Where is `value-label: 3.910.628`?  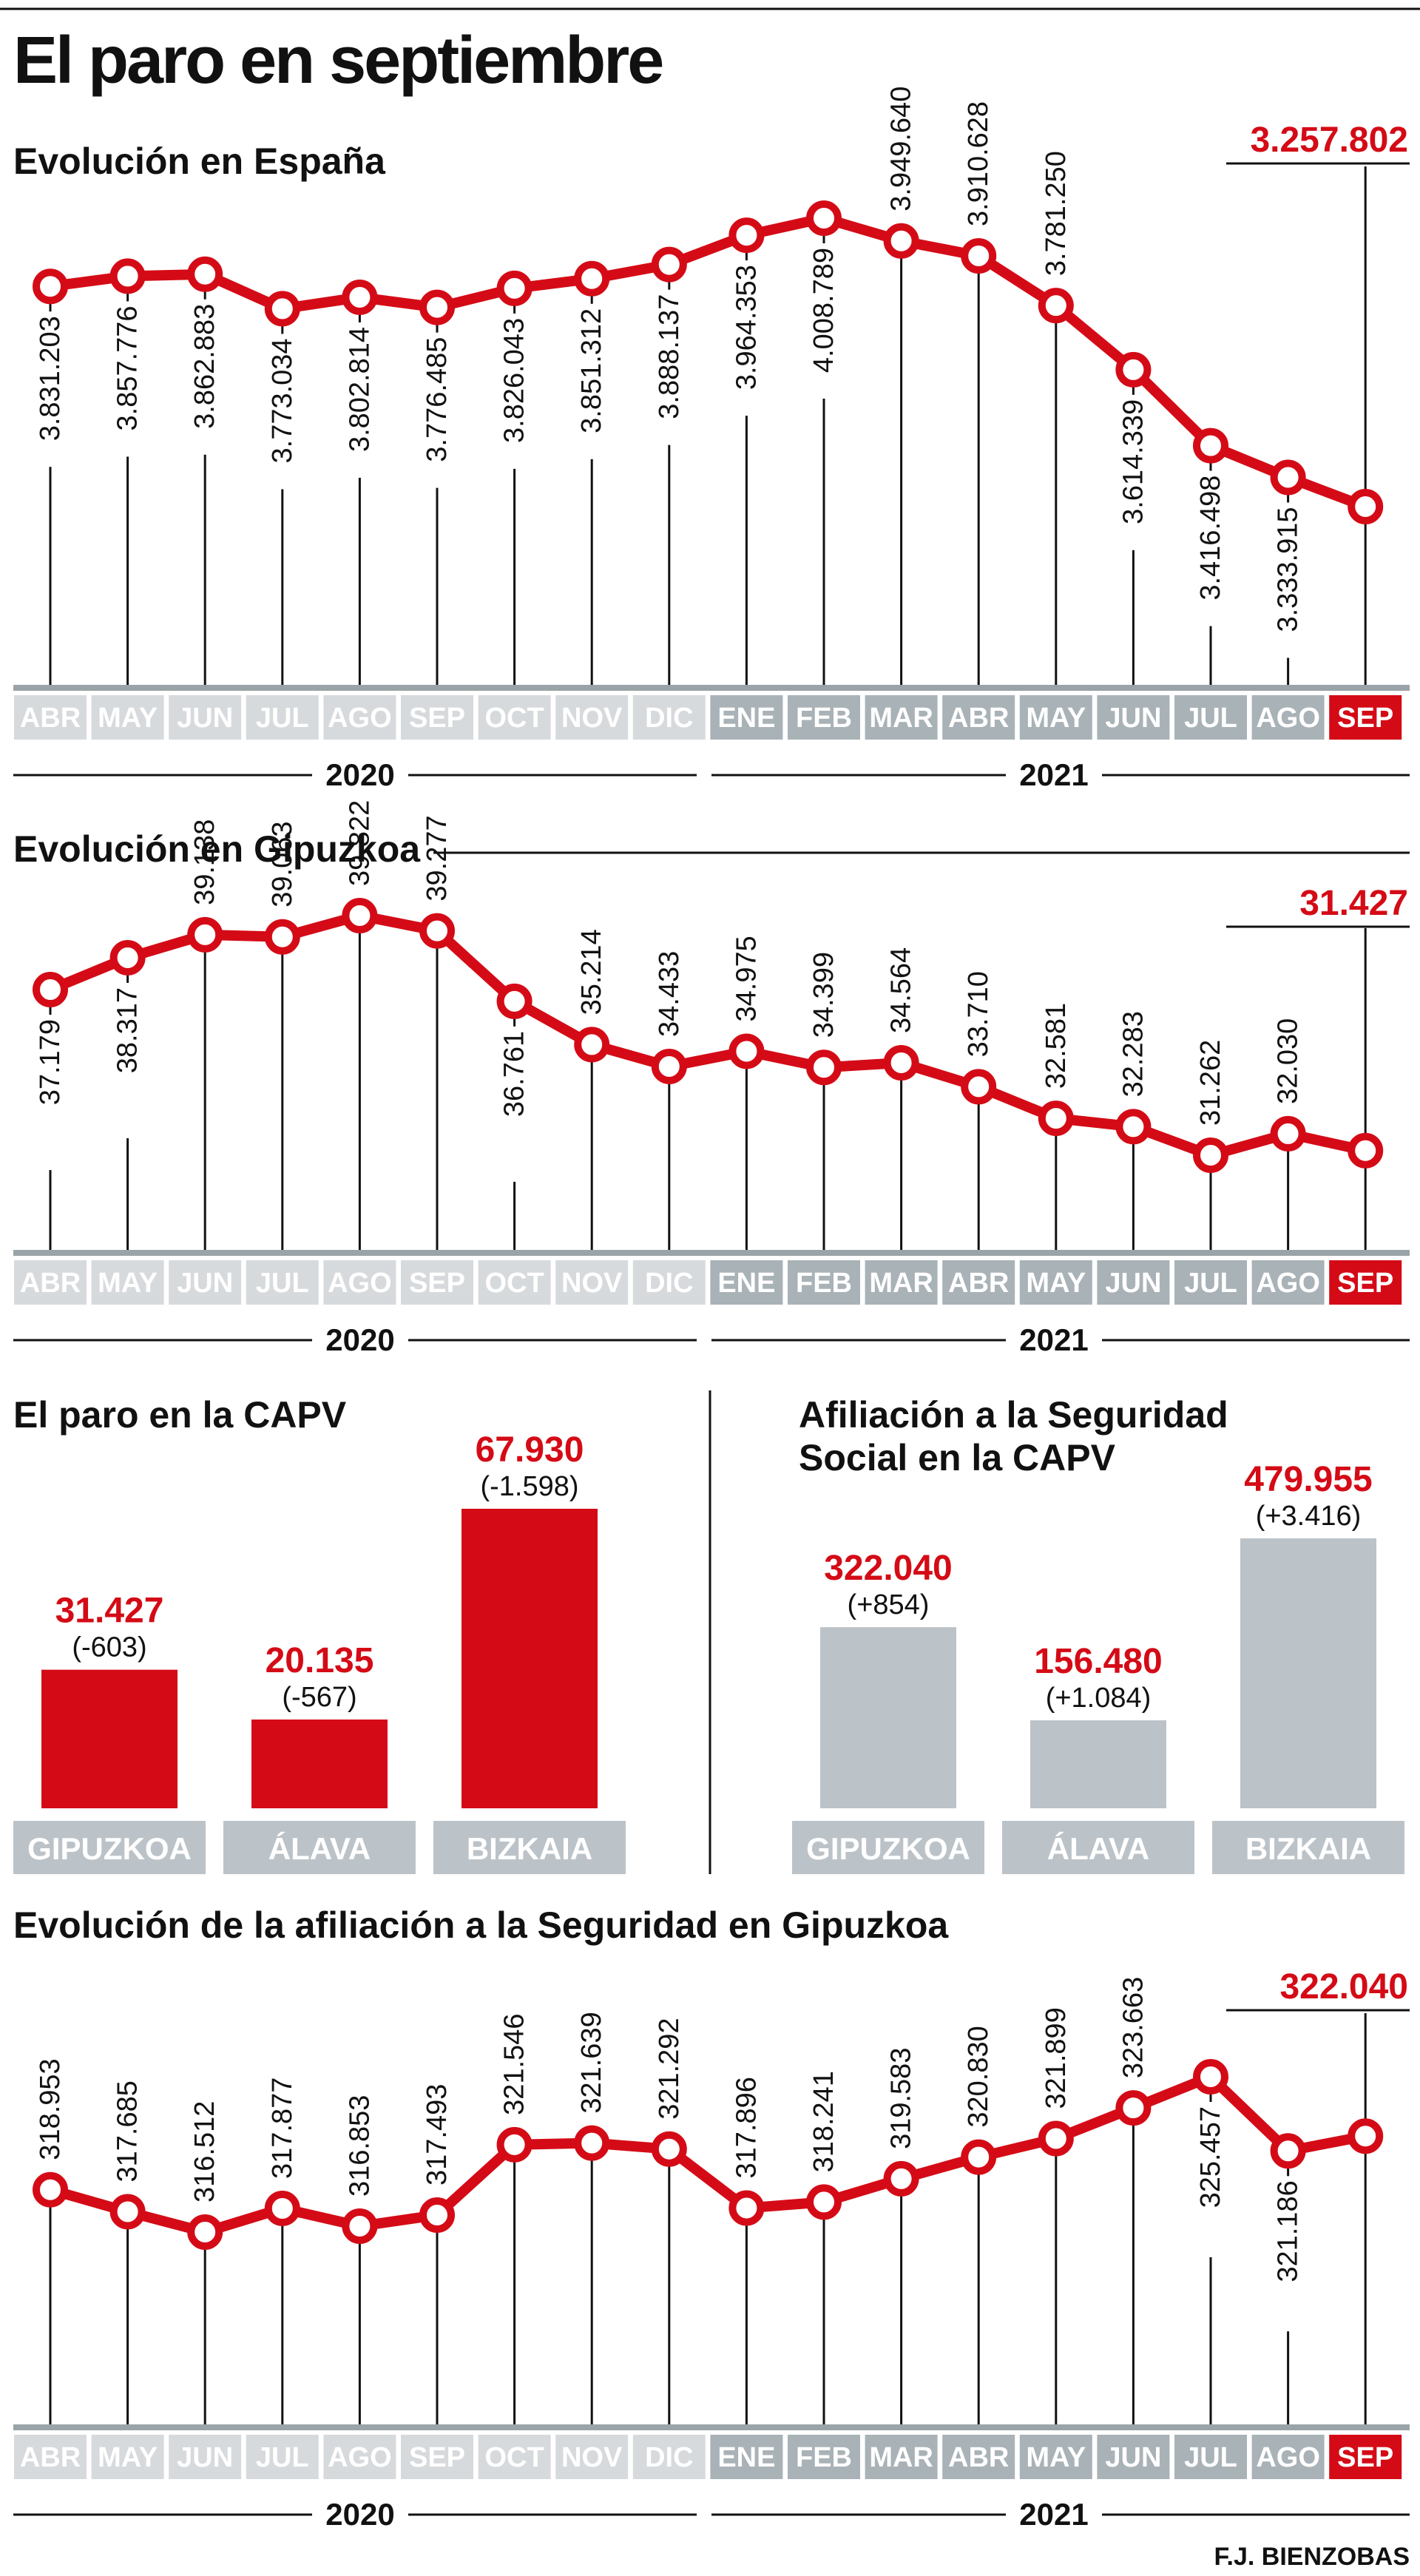 value-label: 3.910.628 is located at coordinates (978, 163).